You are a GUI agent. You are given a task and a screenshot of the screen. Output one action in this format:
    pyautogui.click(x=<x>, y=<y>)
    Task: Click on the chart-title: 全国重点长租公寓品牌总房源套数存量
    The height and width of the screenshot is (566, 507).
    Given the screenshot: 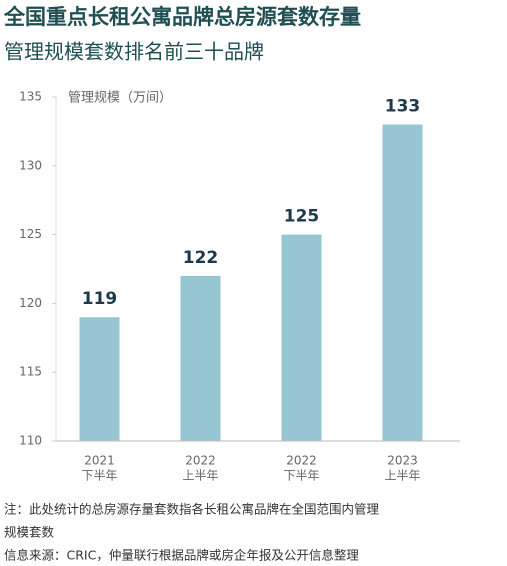 What is the action you would take?
    pyautogui.click(x=182, y=17)
    